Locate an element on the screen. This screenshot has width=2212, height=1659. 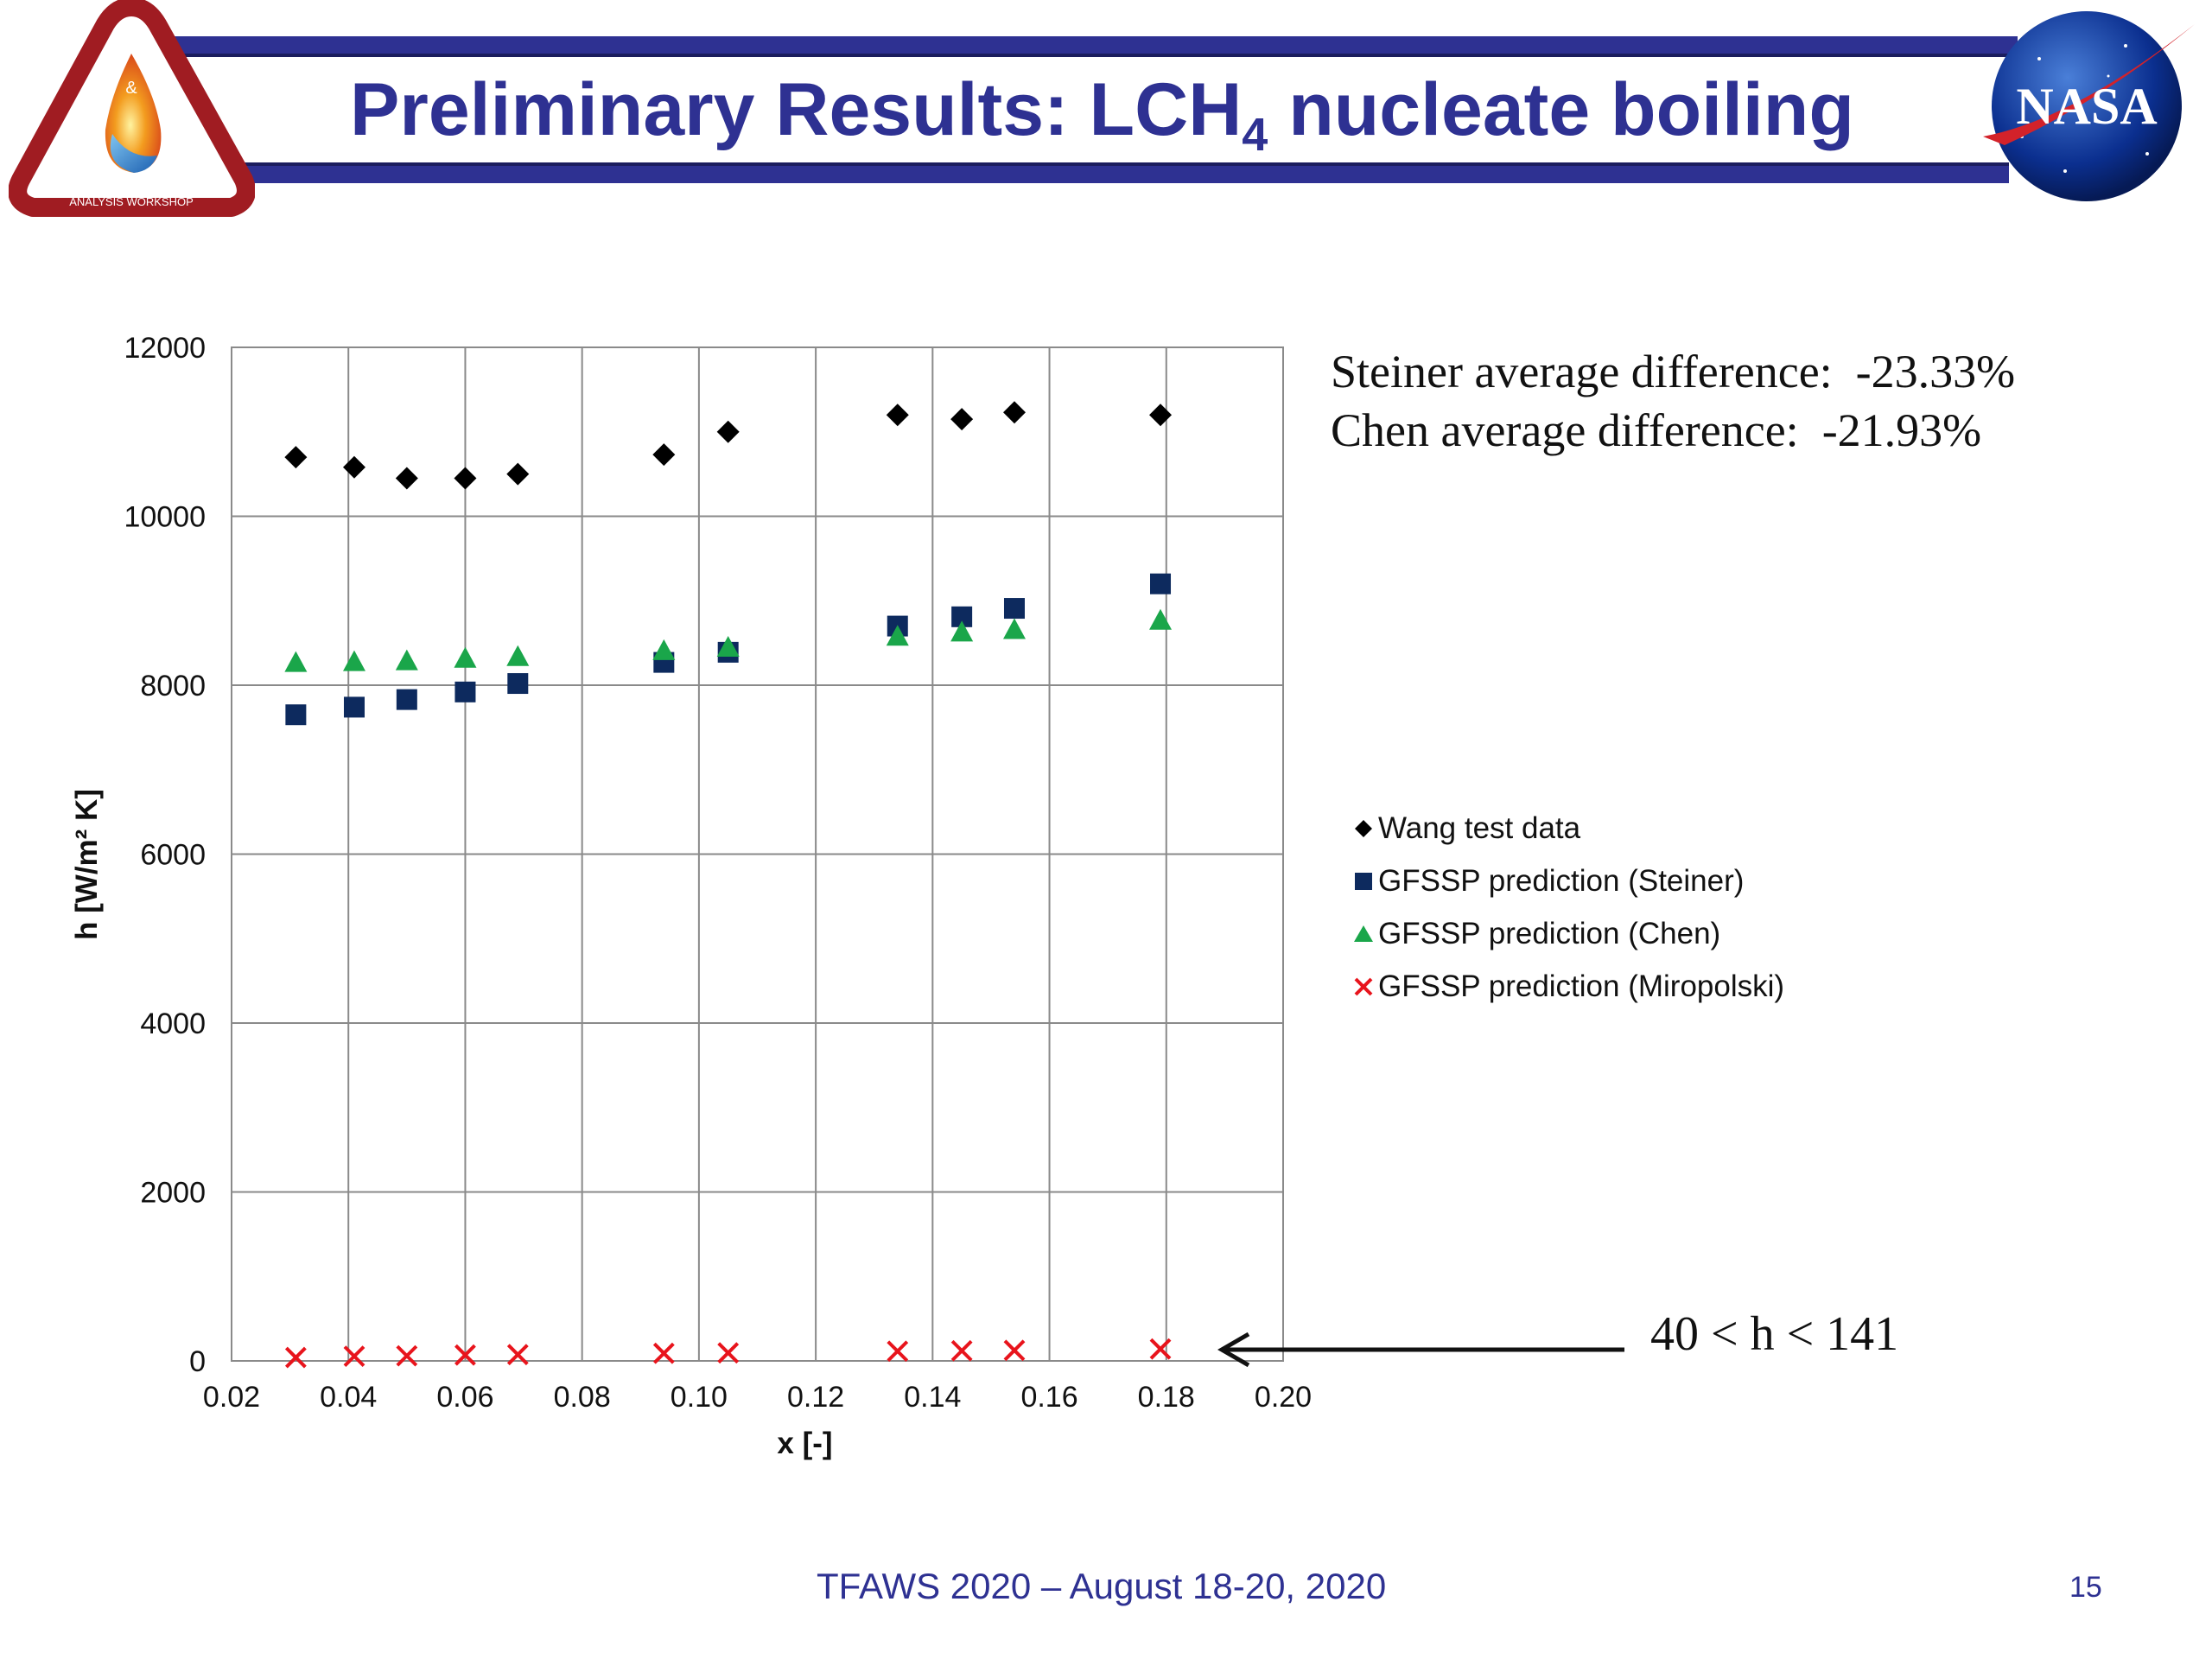
legend-label: GFSSP prediction (Chen) is located at coordinates (1549, 933).